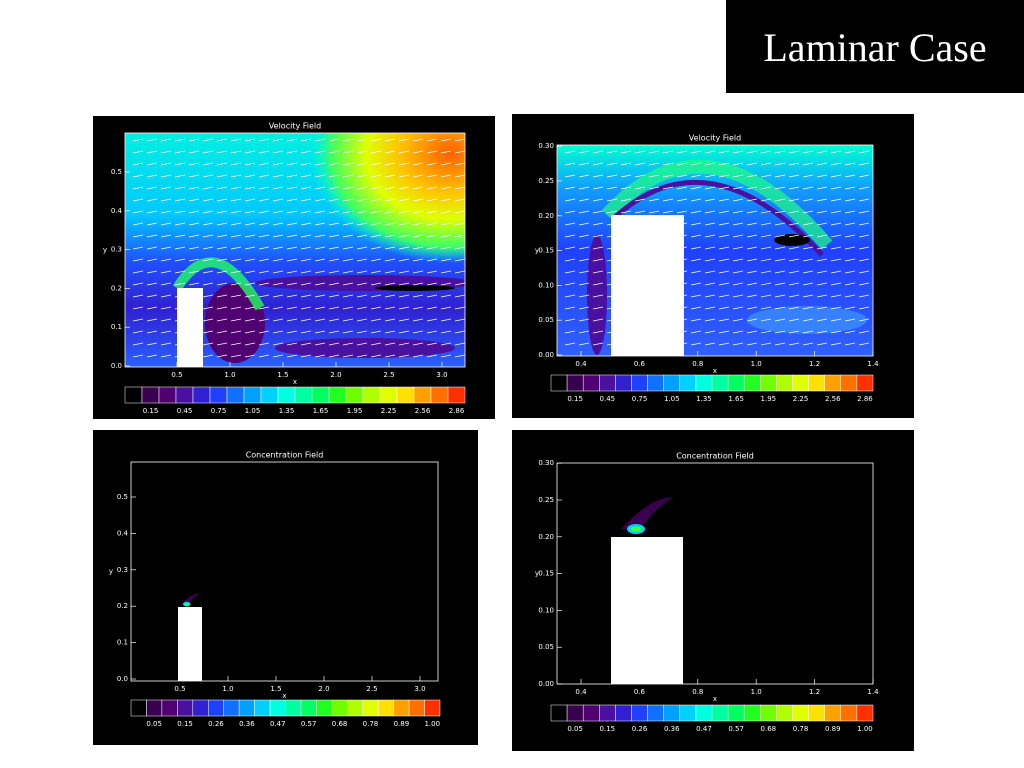  I want to click on plume-core, so click(636, 529).